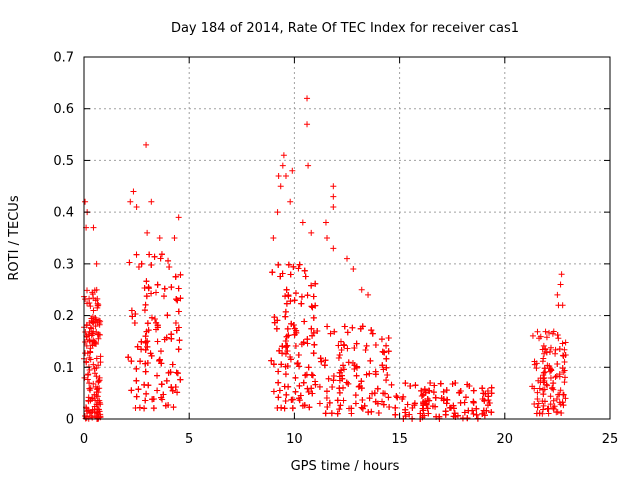 The image size is (640, 480). I want to click on x-tick-label: 5, so click(189, 439).